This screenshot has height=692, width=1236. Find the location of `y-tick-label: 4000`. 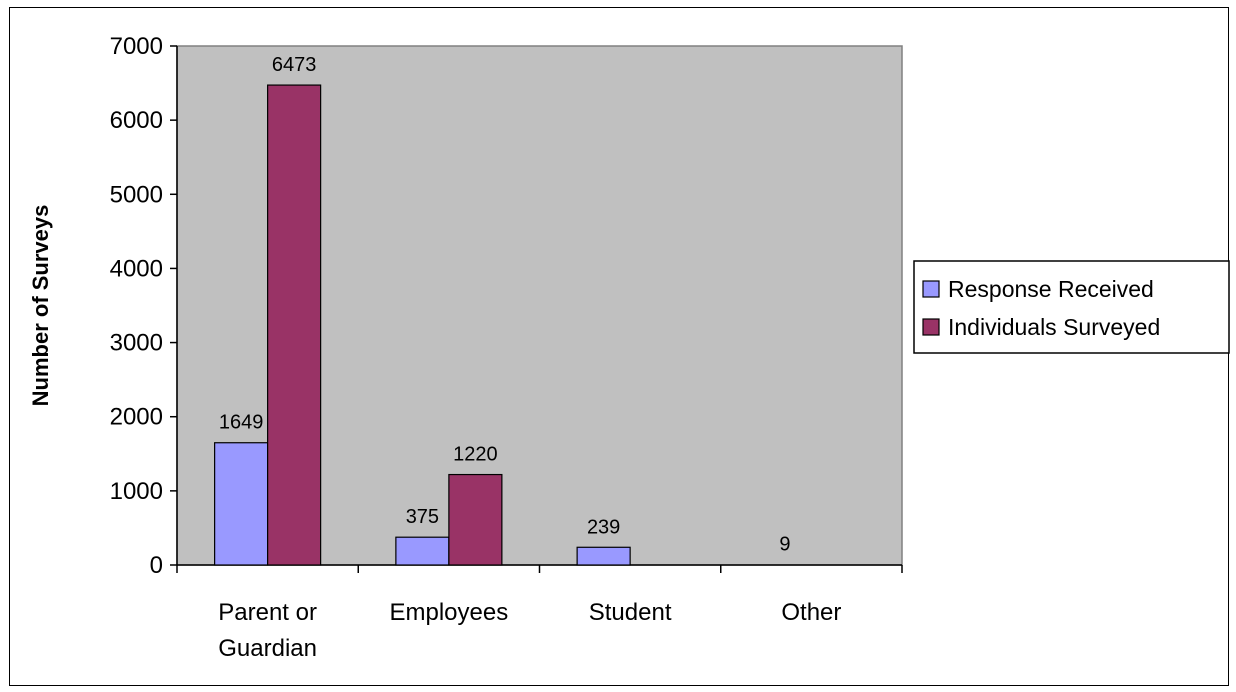

y-tick-label: 4000 is located at coordinates (136, 268).